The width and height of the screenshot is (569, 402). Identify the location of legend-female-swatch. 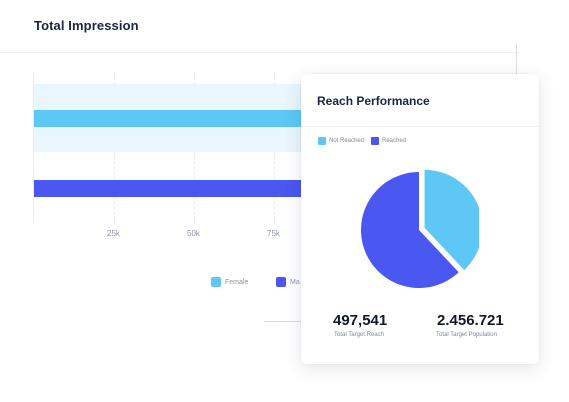
(216, 282).